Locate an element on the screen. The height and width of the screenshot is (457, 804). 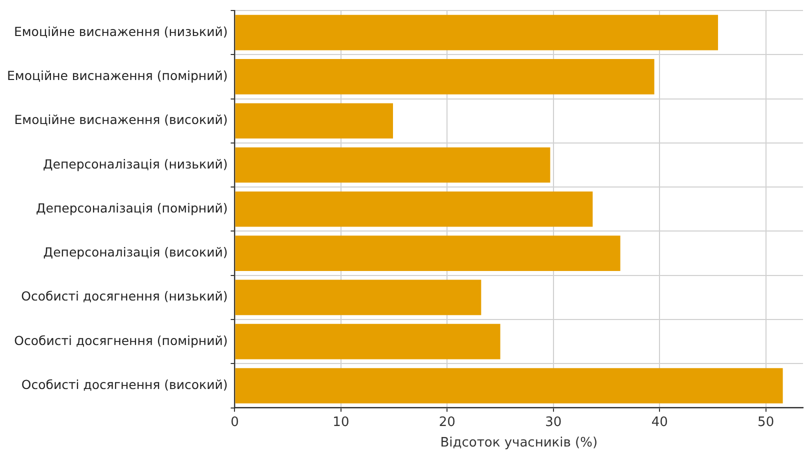
y-tick-label: Емоційне виснаження (помірний) is located at coordinates (117, 75).